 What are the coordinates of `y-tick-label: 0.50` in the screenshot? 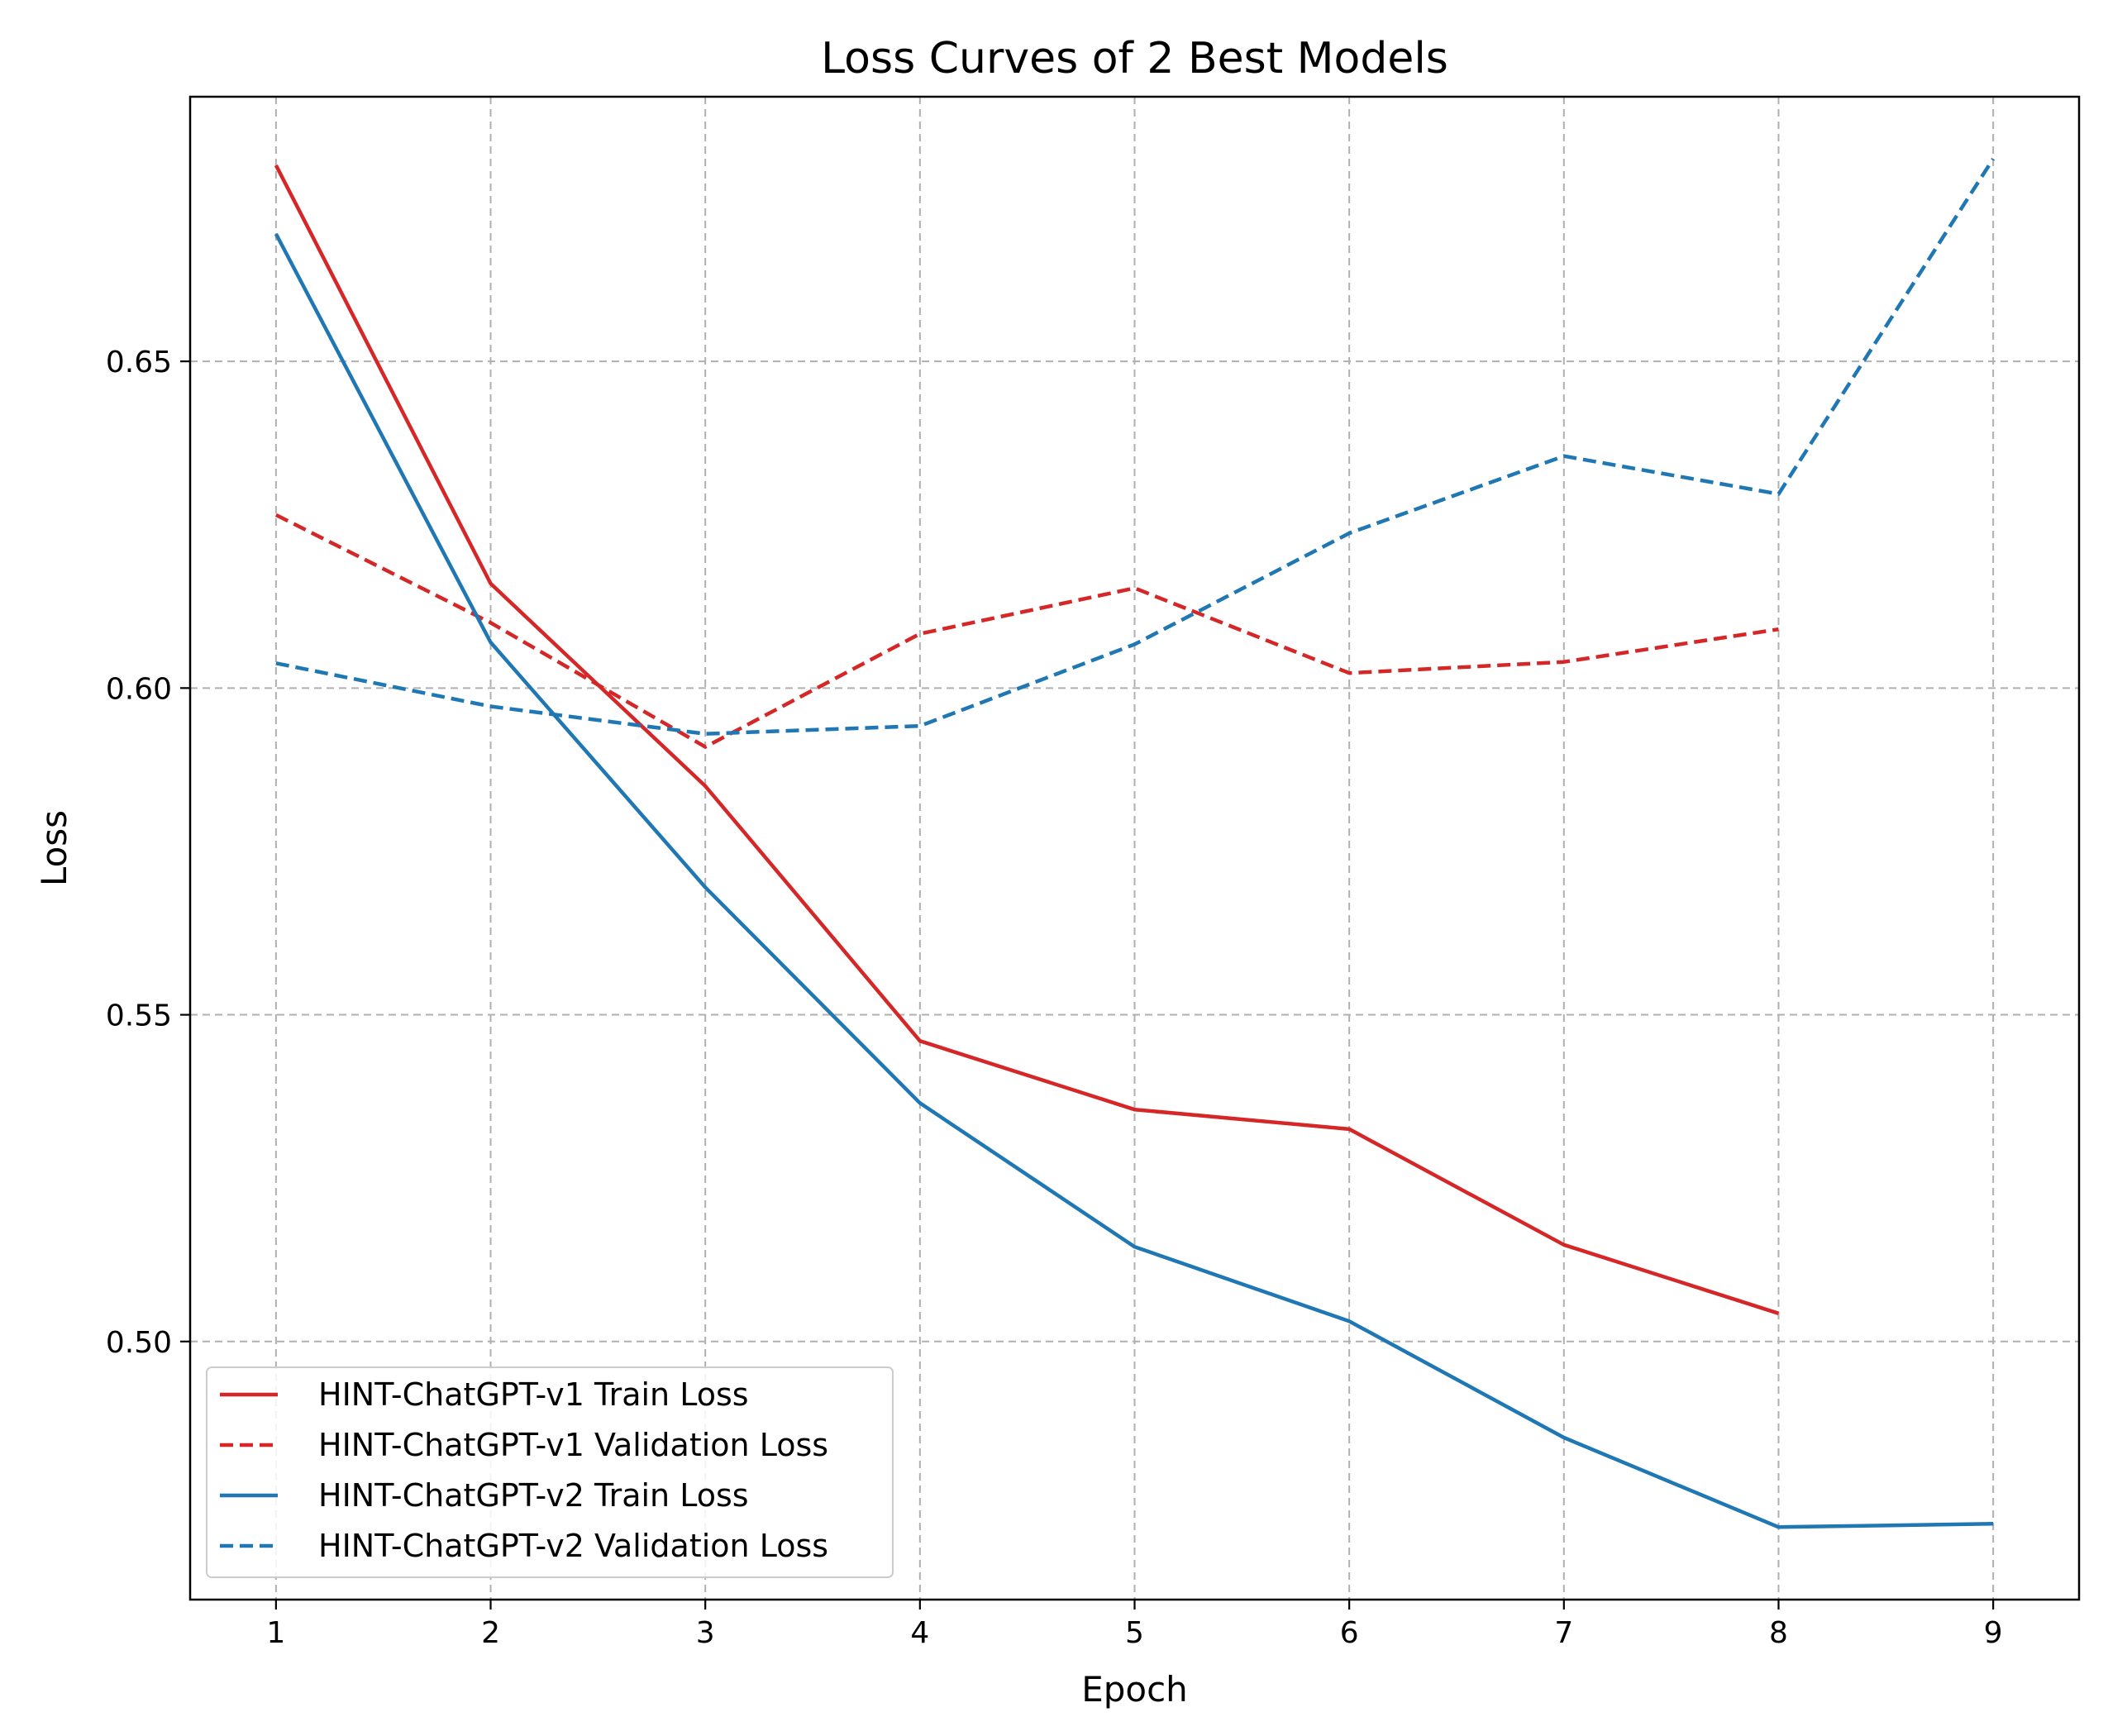 It's located at (139, 1343).